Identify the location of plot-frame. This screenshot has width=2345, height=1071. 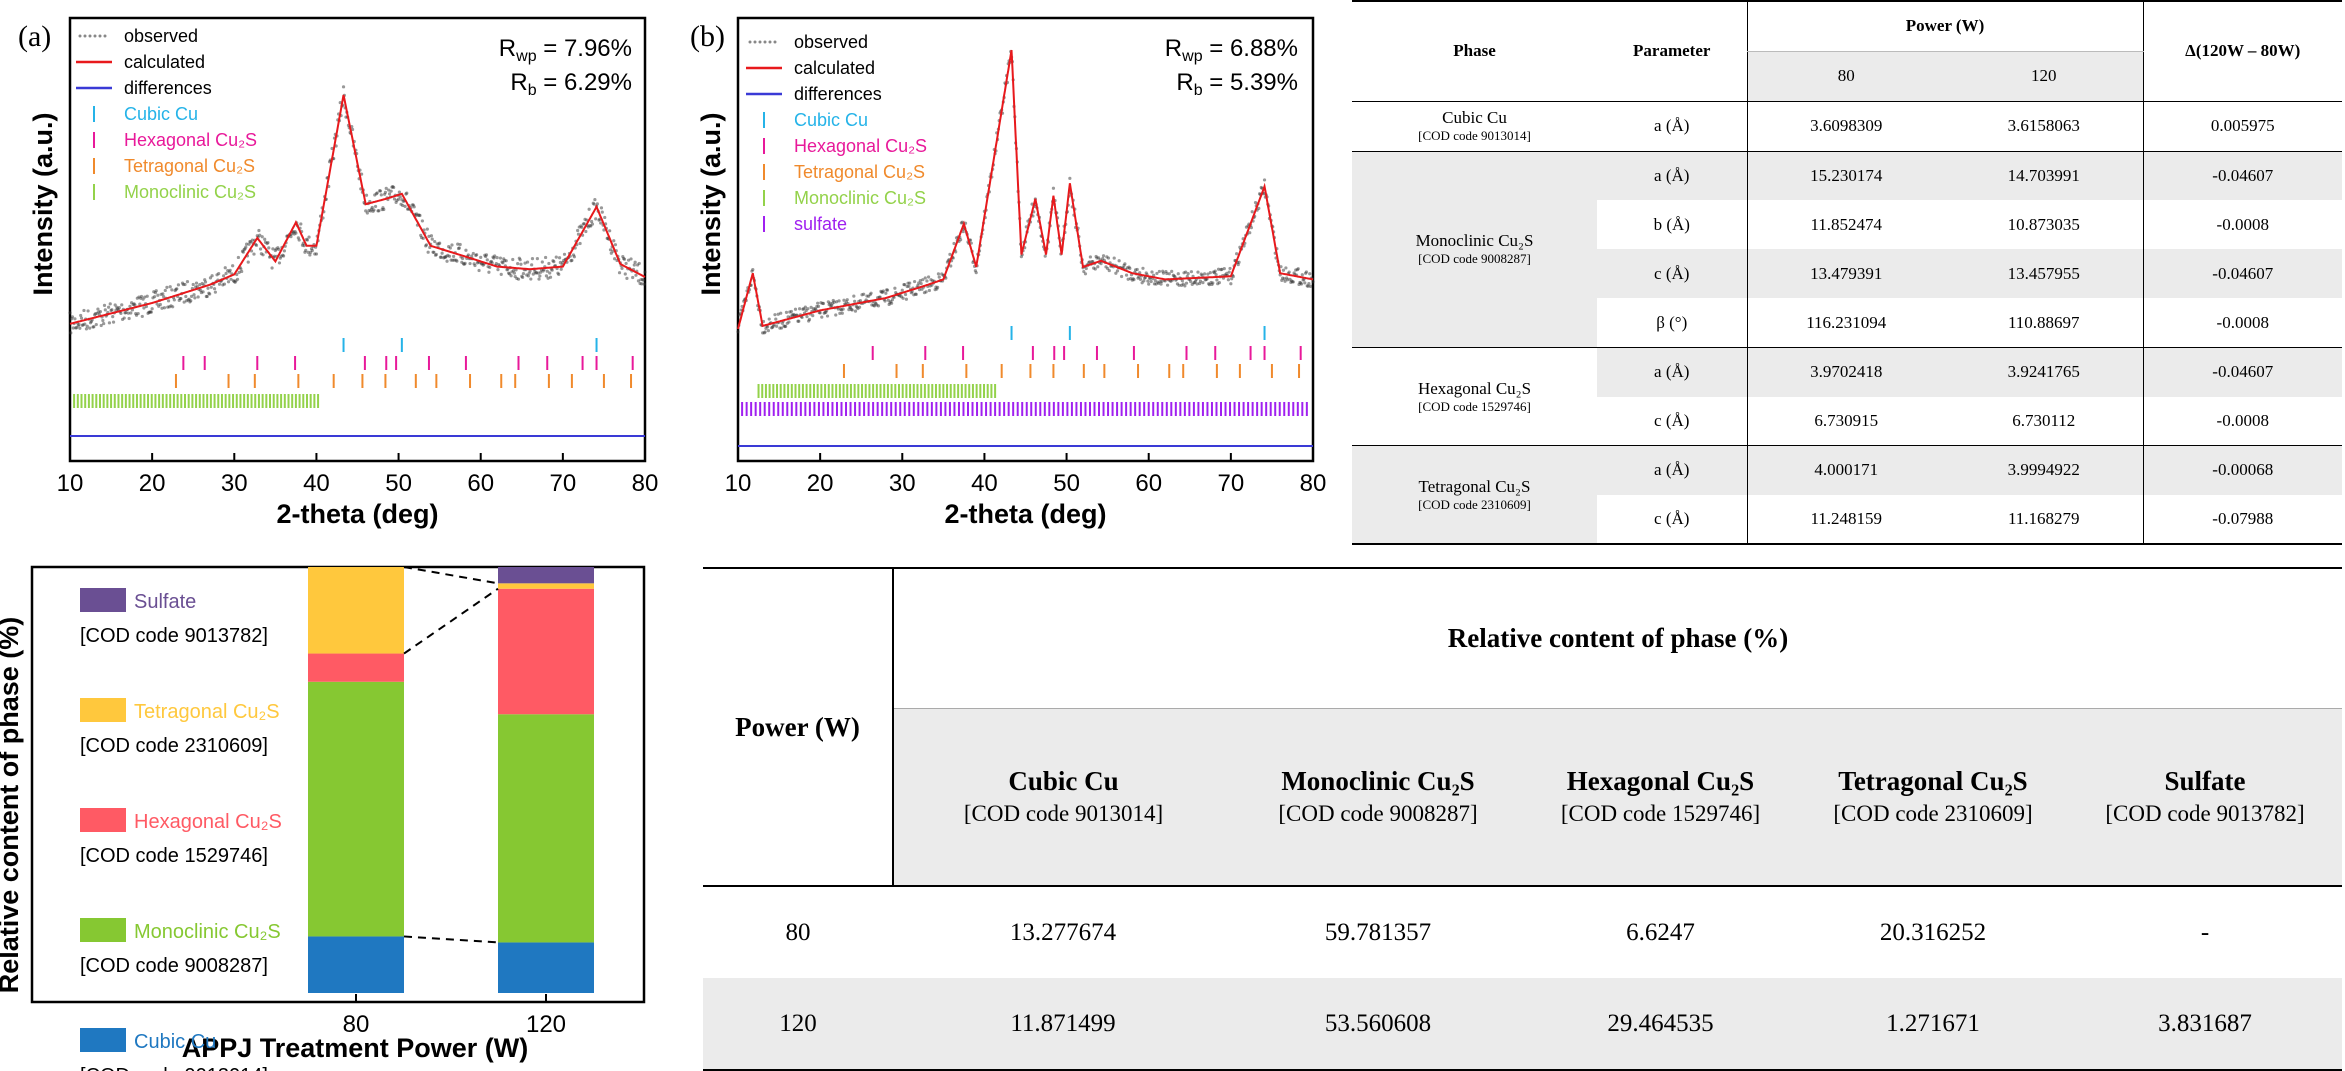
(1025, 239).